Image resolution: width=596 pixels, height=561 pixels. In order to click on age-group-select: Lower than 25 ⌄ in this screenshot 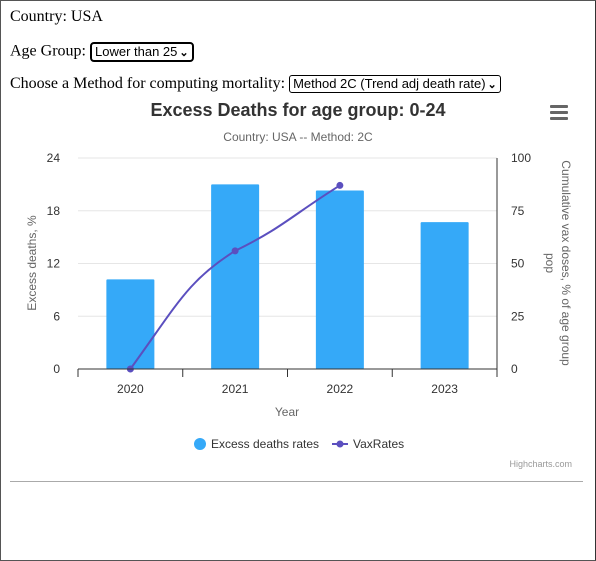, I will do `click(141, 52)`.